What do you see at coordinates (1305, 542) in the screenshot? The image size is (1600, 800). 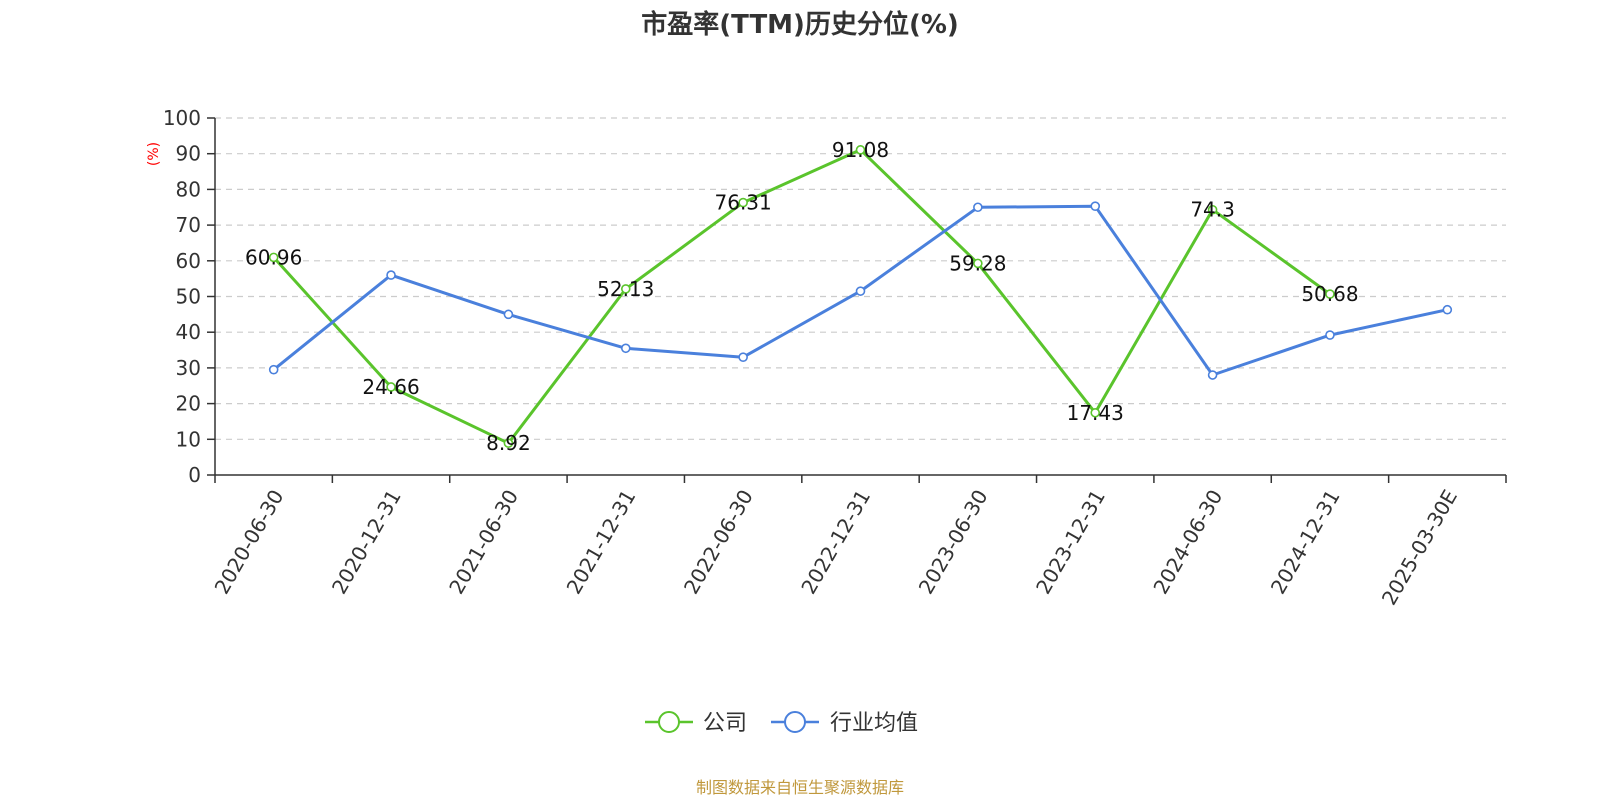 I see `x-tick-label: 2024-12-31` at bounding box center [1305, 542].